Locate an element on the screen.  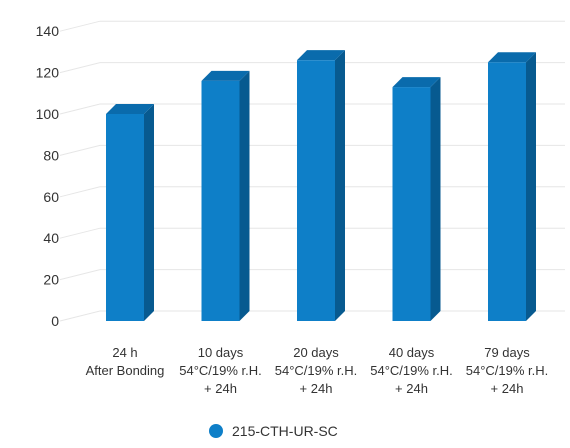
x-tick-label: 24 h After Bonding is located at coordinates (125, 361).